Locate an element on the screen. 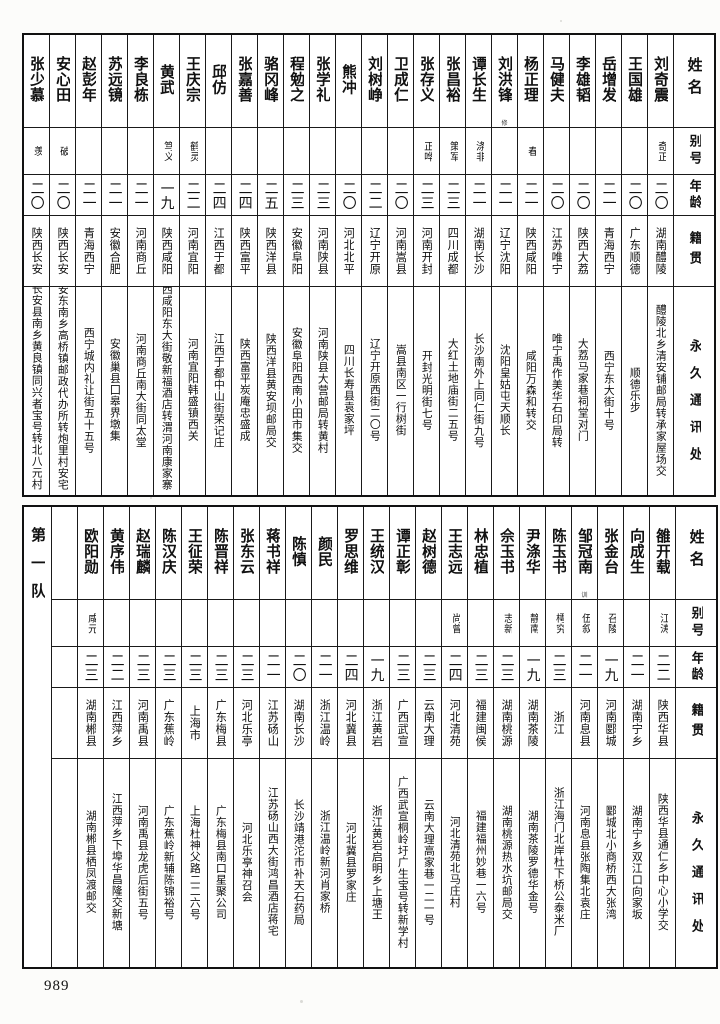 This screenshot has height=1024, width=720. native-text: 河南禹县 is located at coordinates (142, 723).